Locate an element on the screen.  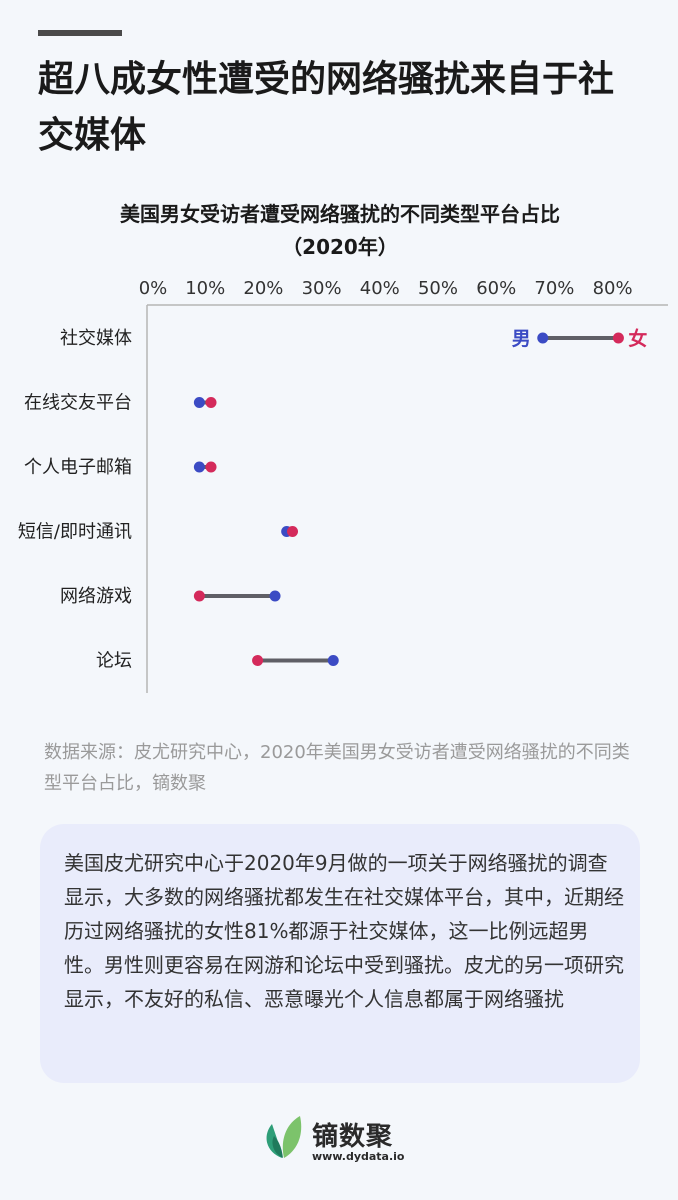
headline: 超八成女性遭受的网络骚扰来自于社交媒体 is located at coordinates (326, 107).